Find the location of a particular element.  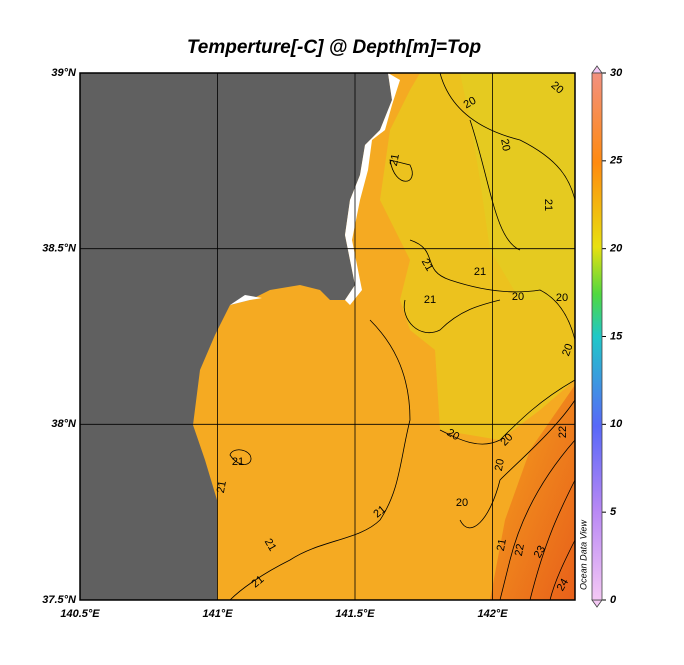

colorbar is located at coordinates (597, 336).